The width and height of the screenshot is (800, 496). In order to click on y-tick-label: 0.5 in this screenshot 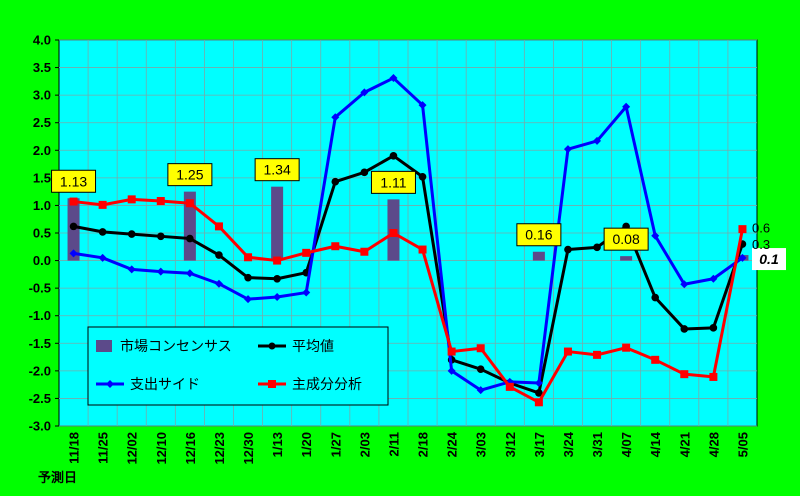, I will do `click(42, 233)`.